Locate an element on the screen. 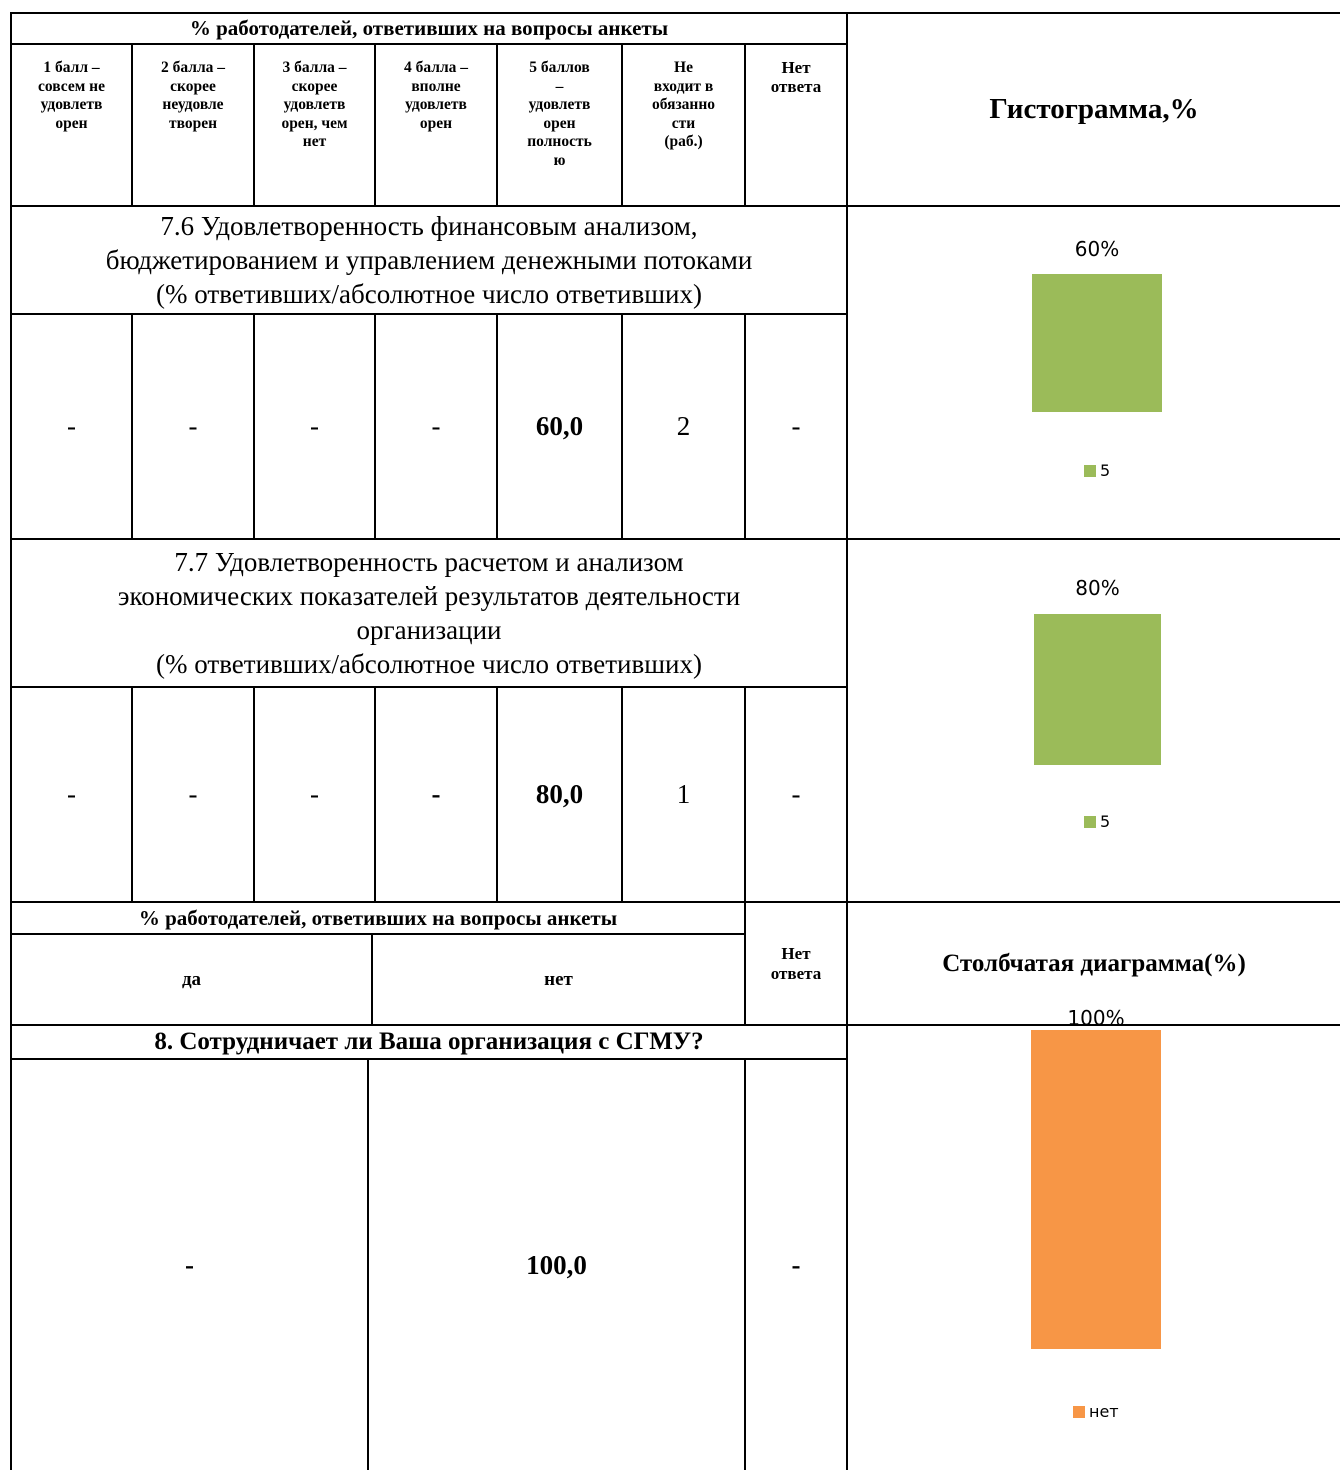 The height and width of the screenshot is (1470, 1340). q76-value-2: - is located at coordinates (193, 426).